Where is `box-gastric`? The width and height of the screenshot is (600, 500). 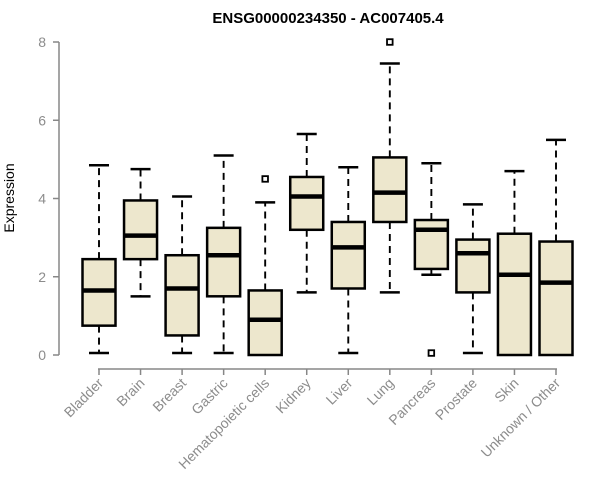 box-gastric is located at coordinates (223, 254).